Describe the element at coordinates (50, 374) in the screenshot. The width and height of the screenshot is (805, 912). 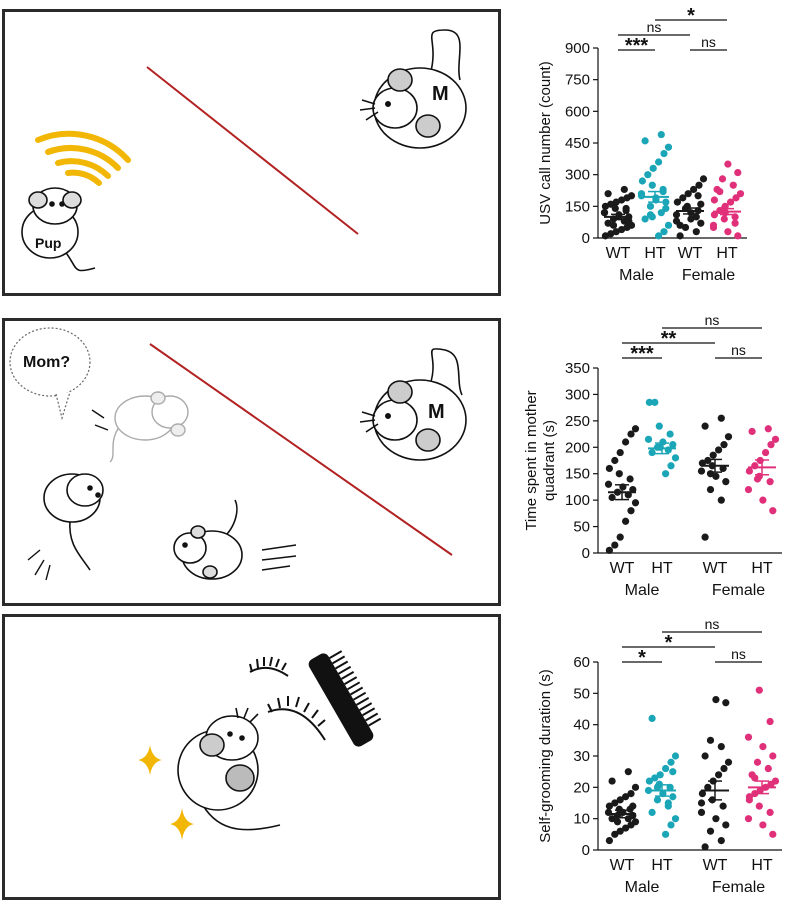
I see `speech-bubble` at that location.